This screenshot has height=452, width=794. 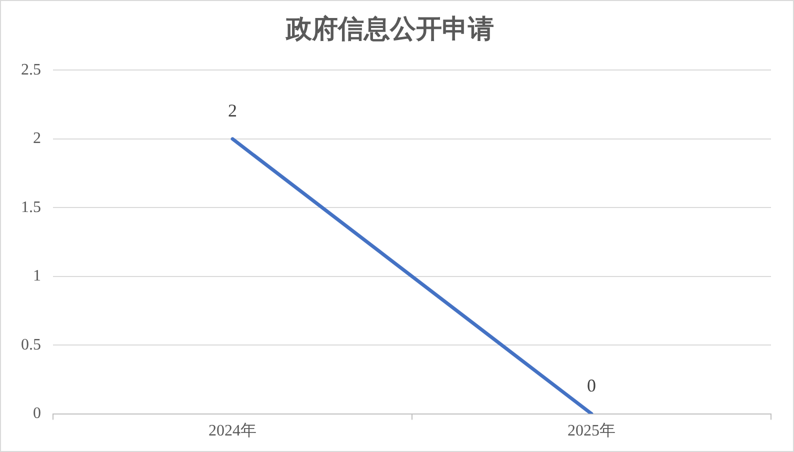 I want to click on y-tick-label: 2.5, so click(x=31, y=69).